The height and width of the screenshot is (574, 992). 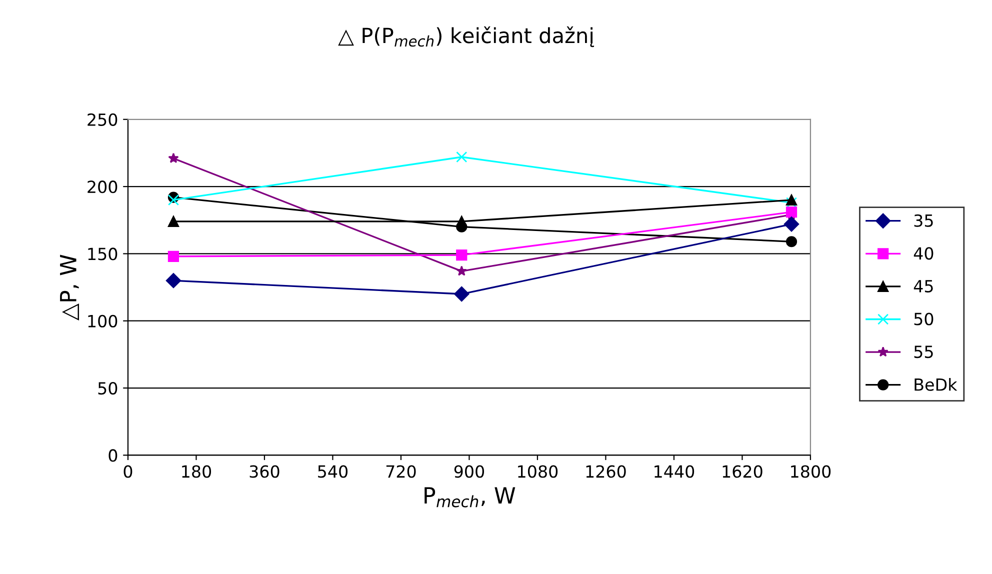 I want to click on x-axis-title: P$_{mech}$, W, so click(x=470, y=497).